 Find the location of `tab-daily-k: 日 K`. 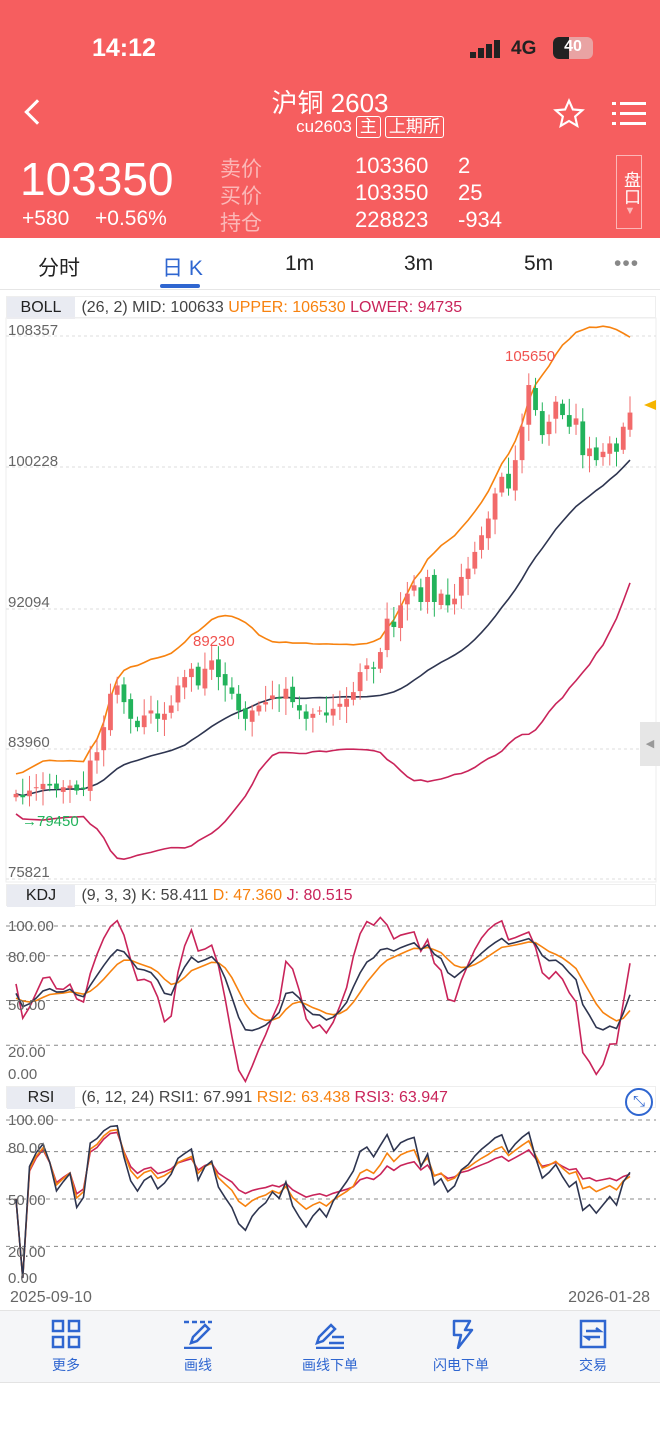

tab-daily-k: 日 K is located at coordinates (182, 268).